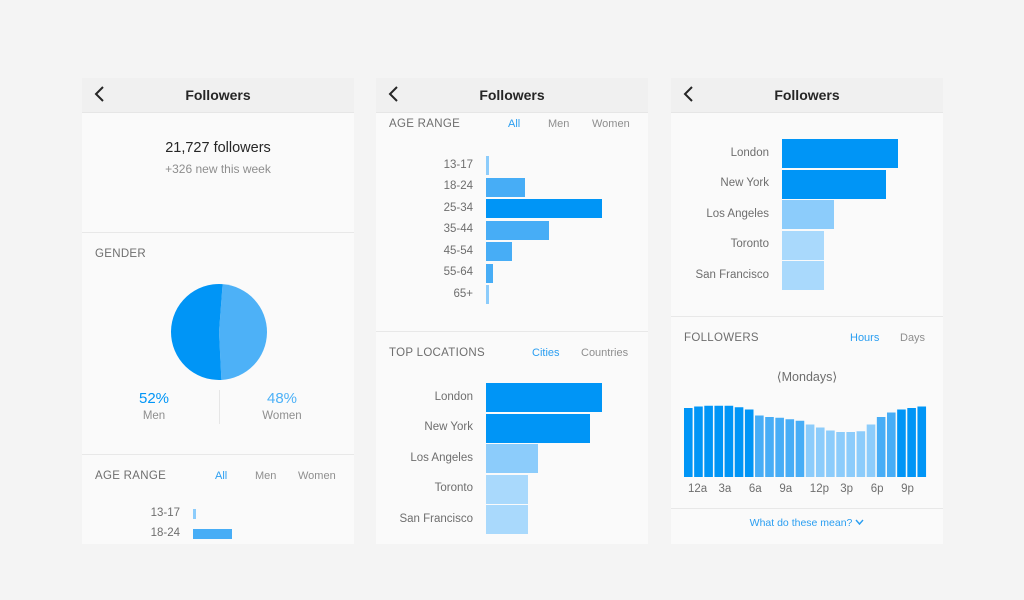 This screenshot has width=1024, height=600. I want to click on day-selector: ⟨Mondays⟩, so click(807, 376).